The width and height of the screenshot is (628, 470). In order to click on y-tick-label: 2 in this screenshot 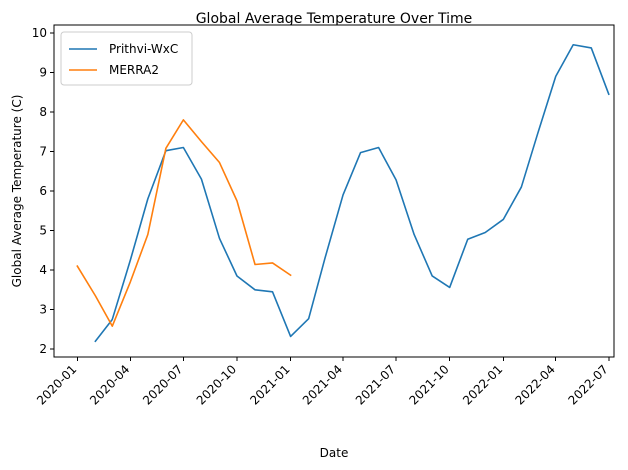, I will do `click(43, 349)`.